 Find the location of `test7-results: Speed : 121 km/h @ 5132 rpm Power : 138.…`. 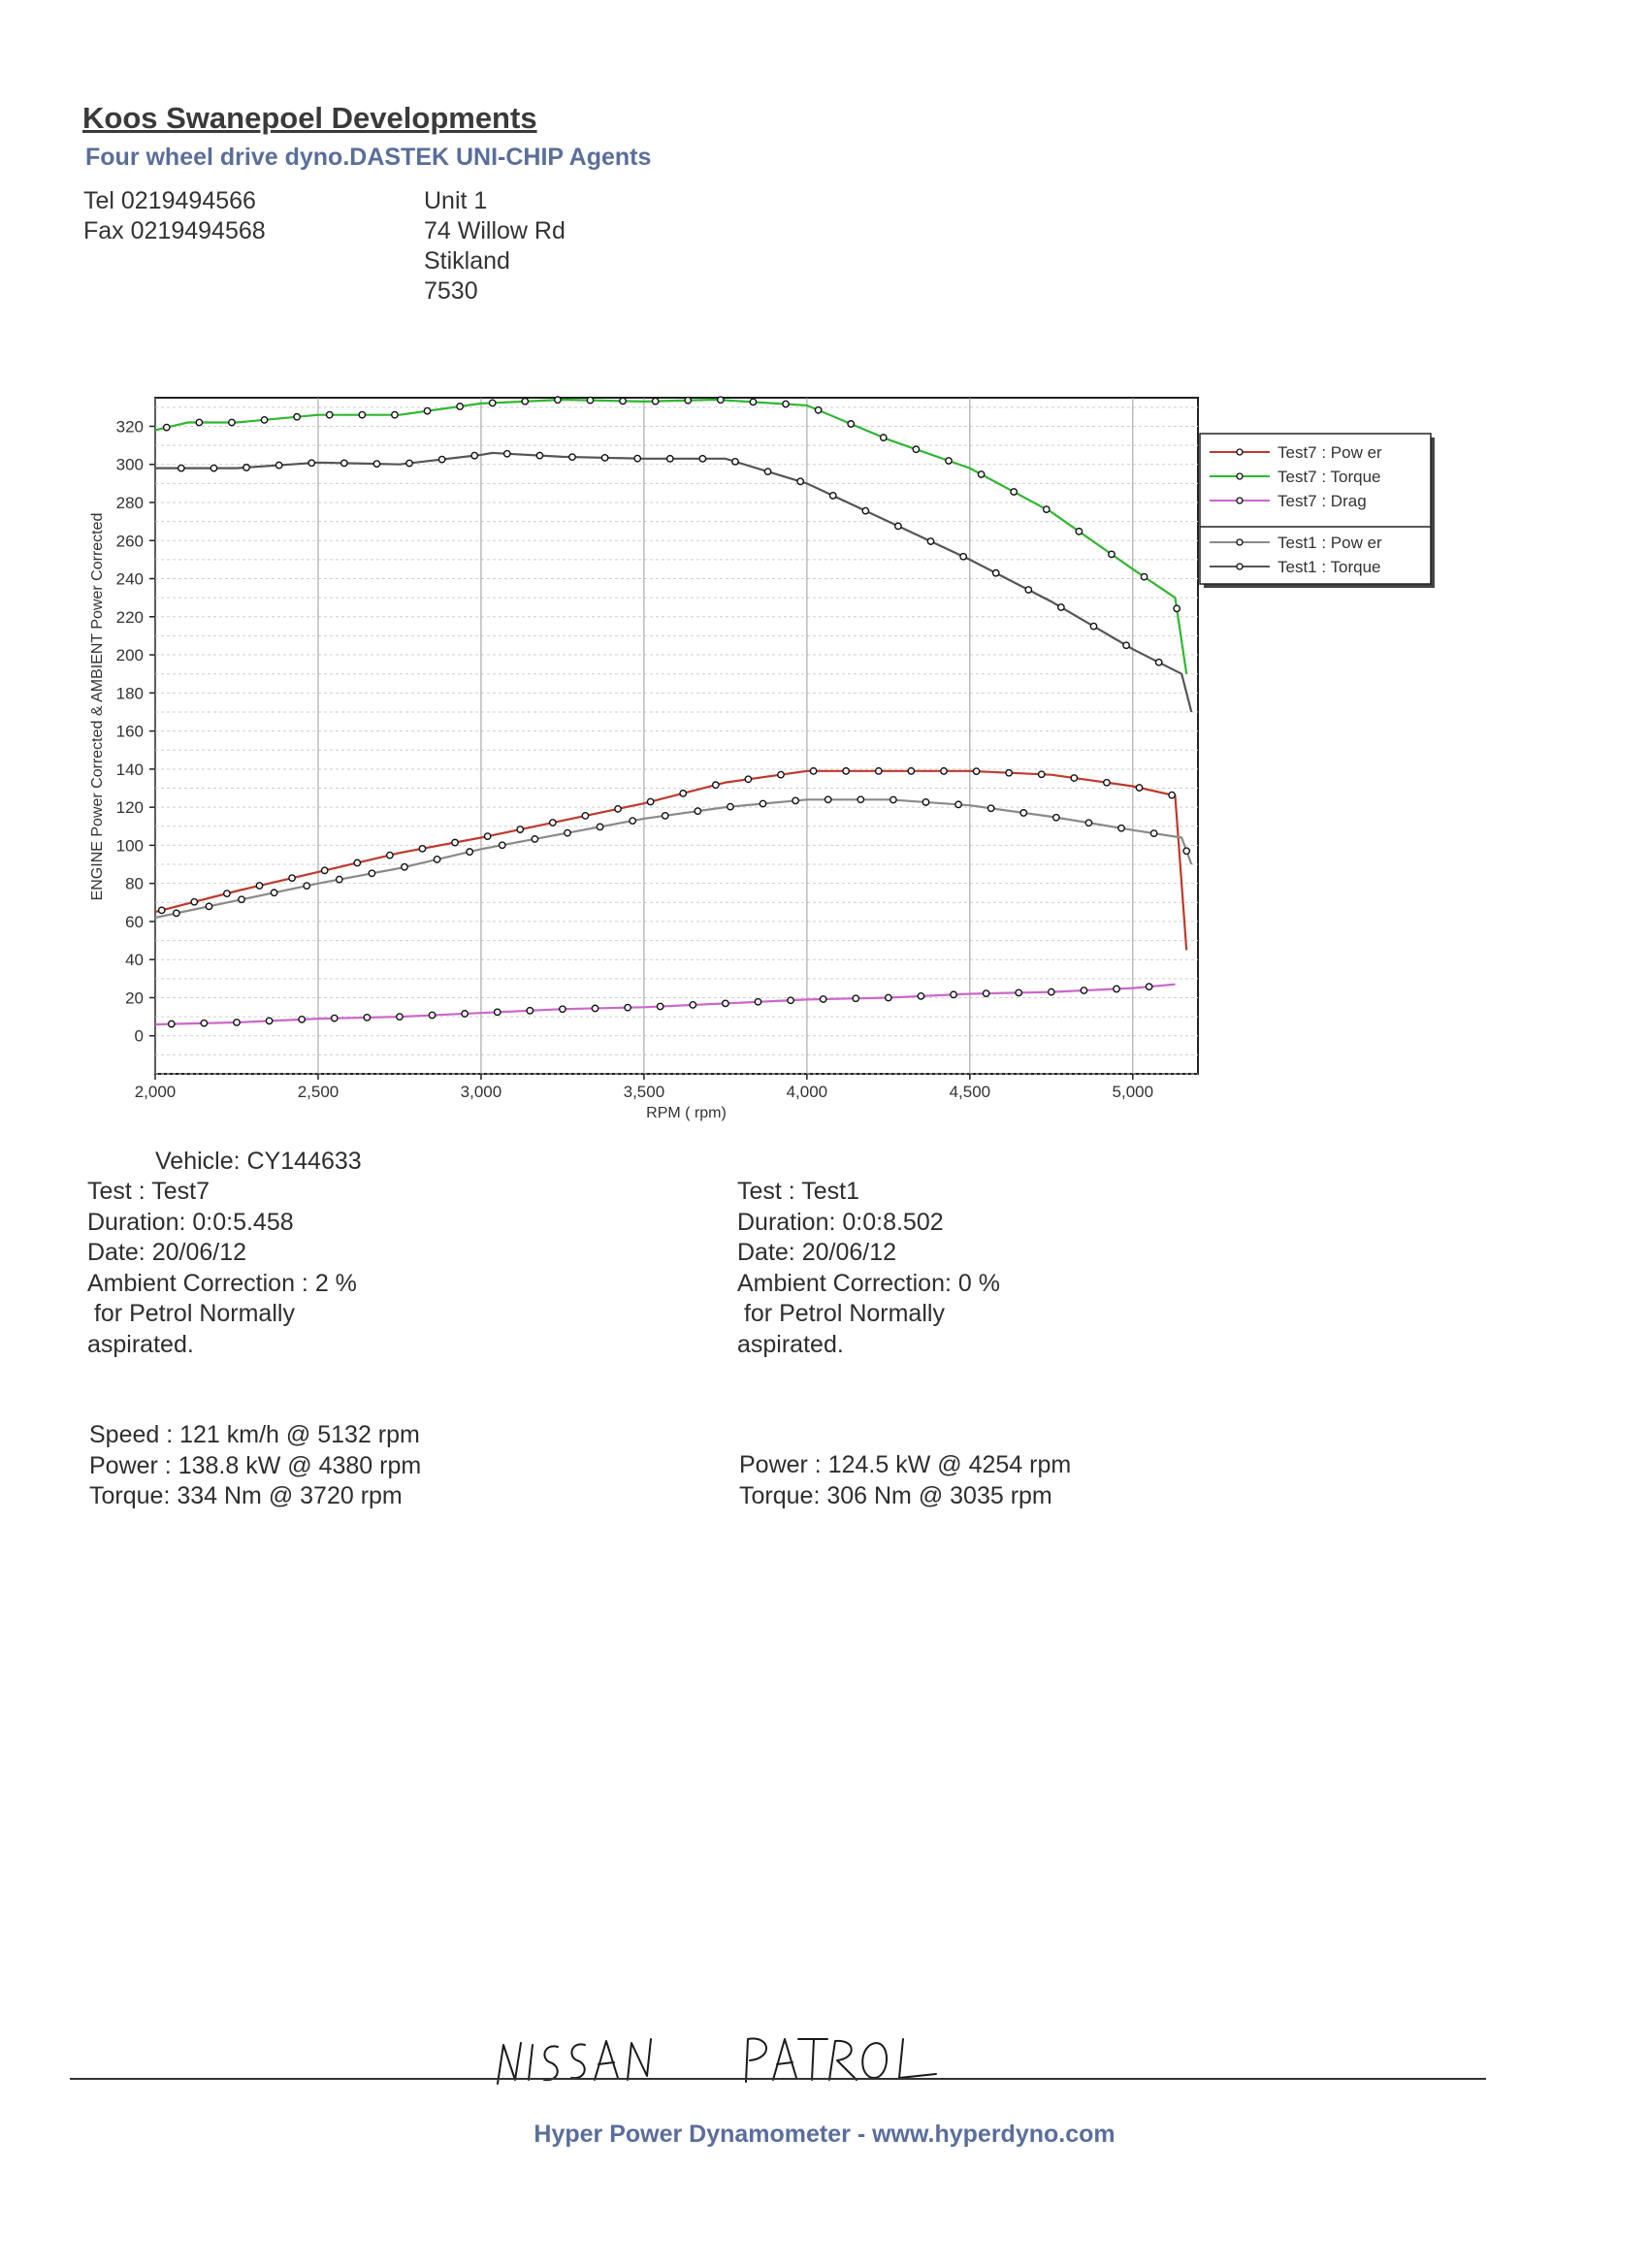

test7-results: Speed : 121 km/h @ 5132 rpm Power : 138.… is located at coordinates (255, 1466).